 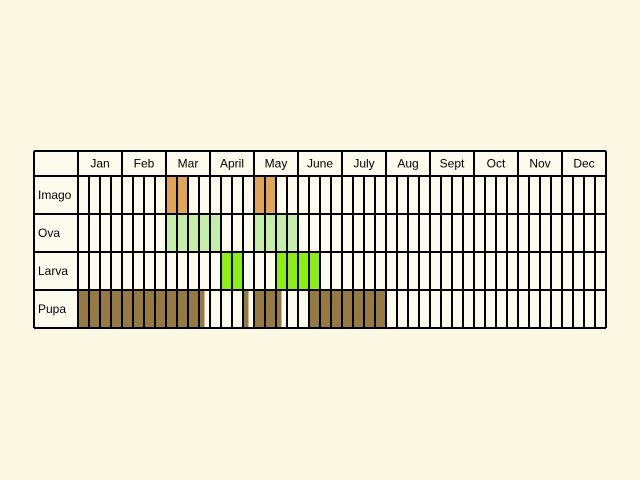 I want to click on month-label: Feb, so click(x=144, y=164).